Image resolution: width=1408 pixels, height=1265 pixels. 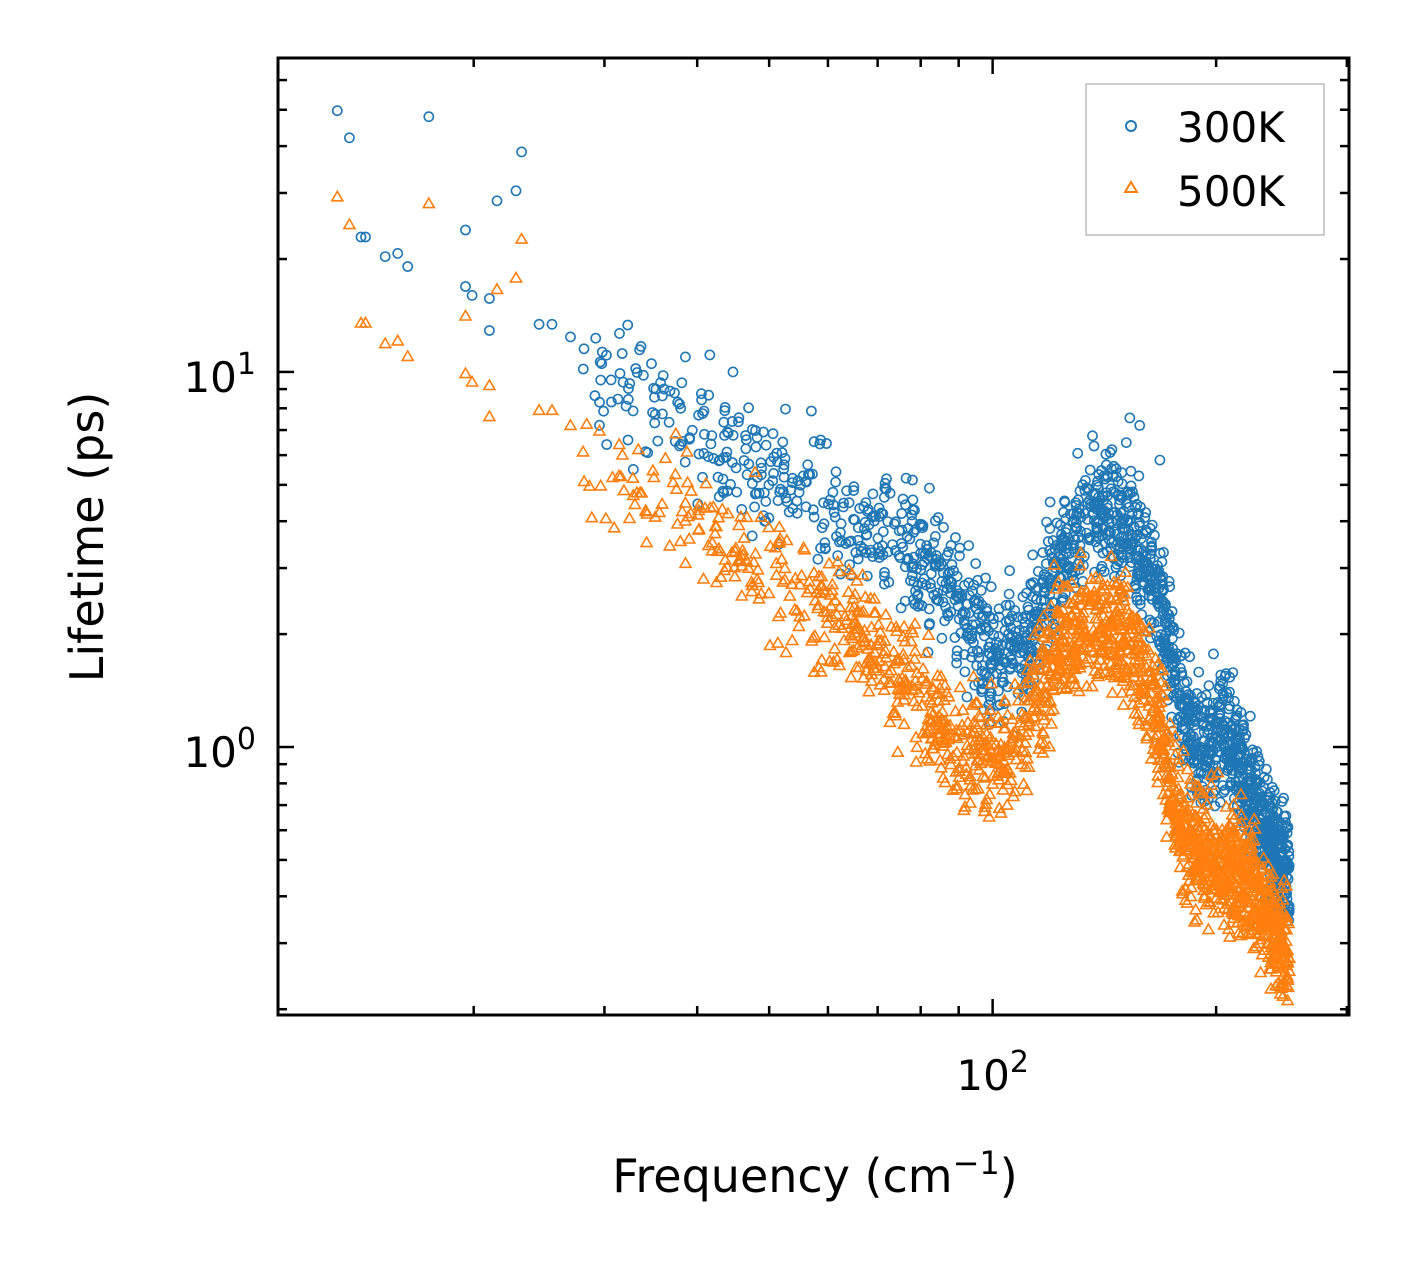 I want to click on legend-label-300k: 300K, so click(x=1231, y=127).